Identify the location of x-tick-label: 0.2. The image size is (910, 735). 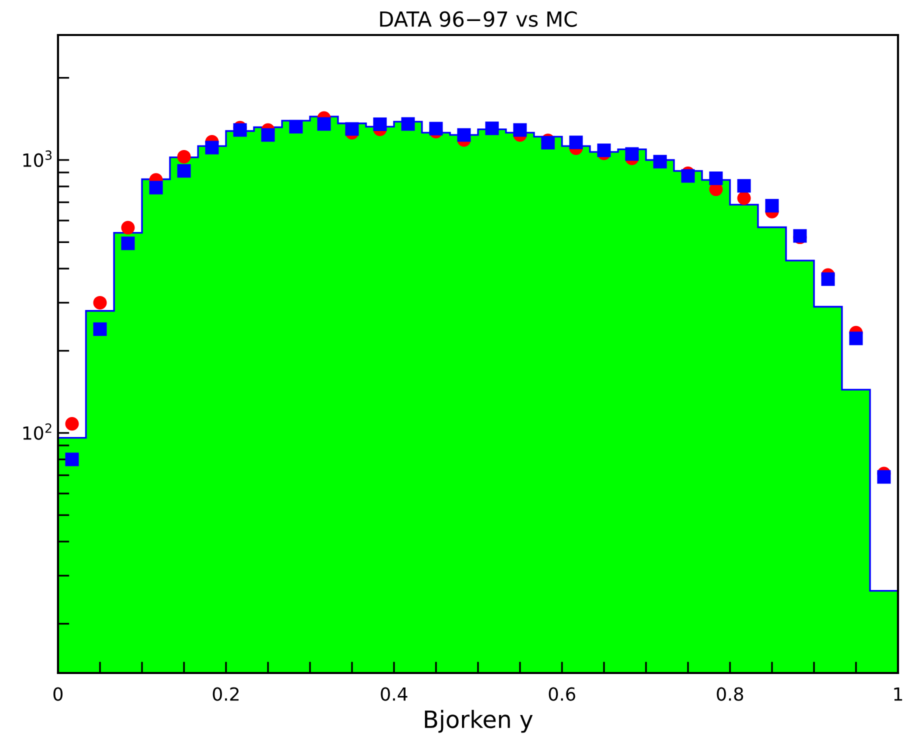
(225, 694).